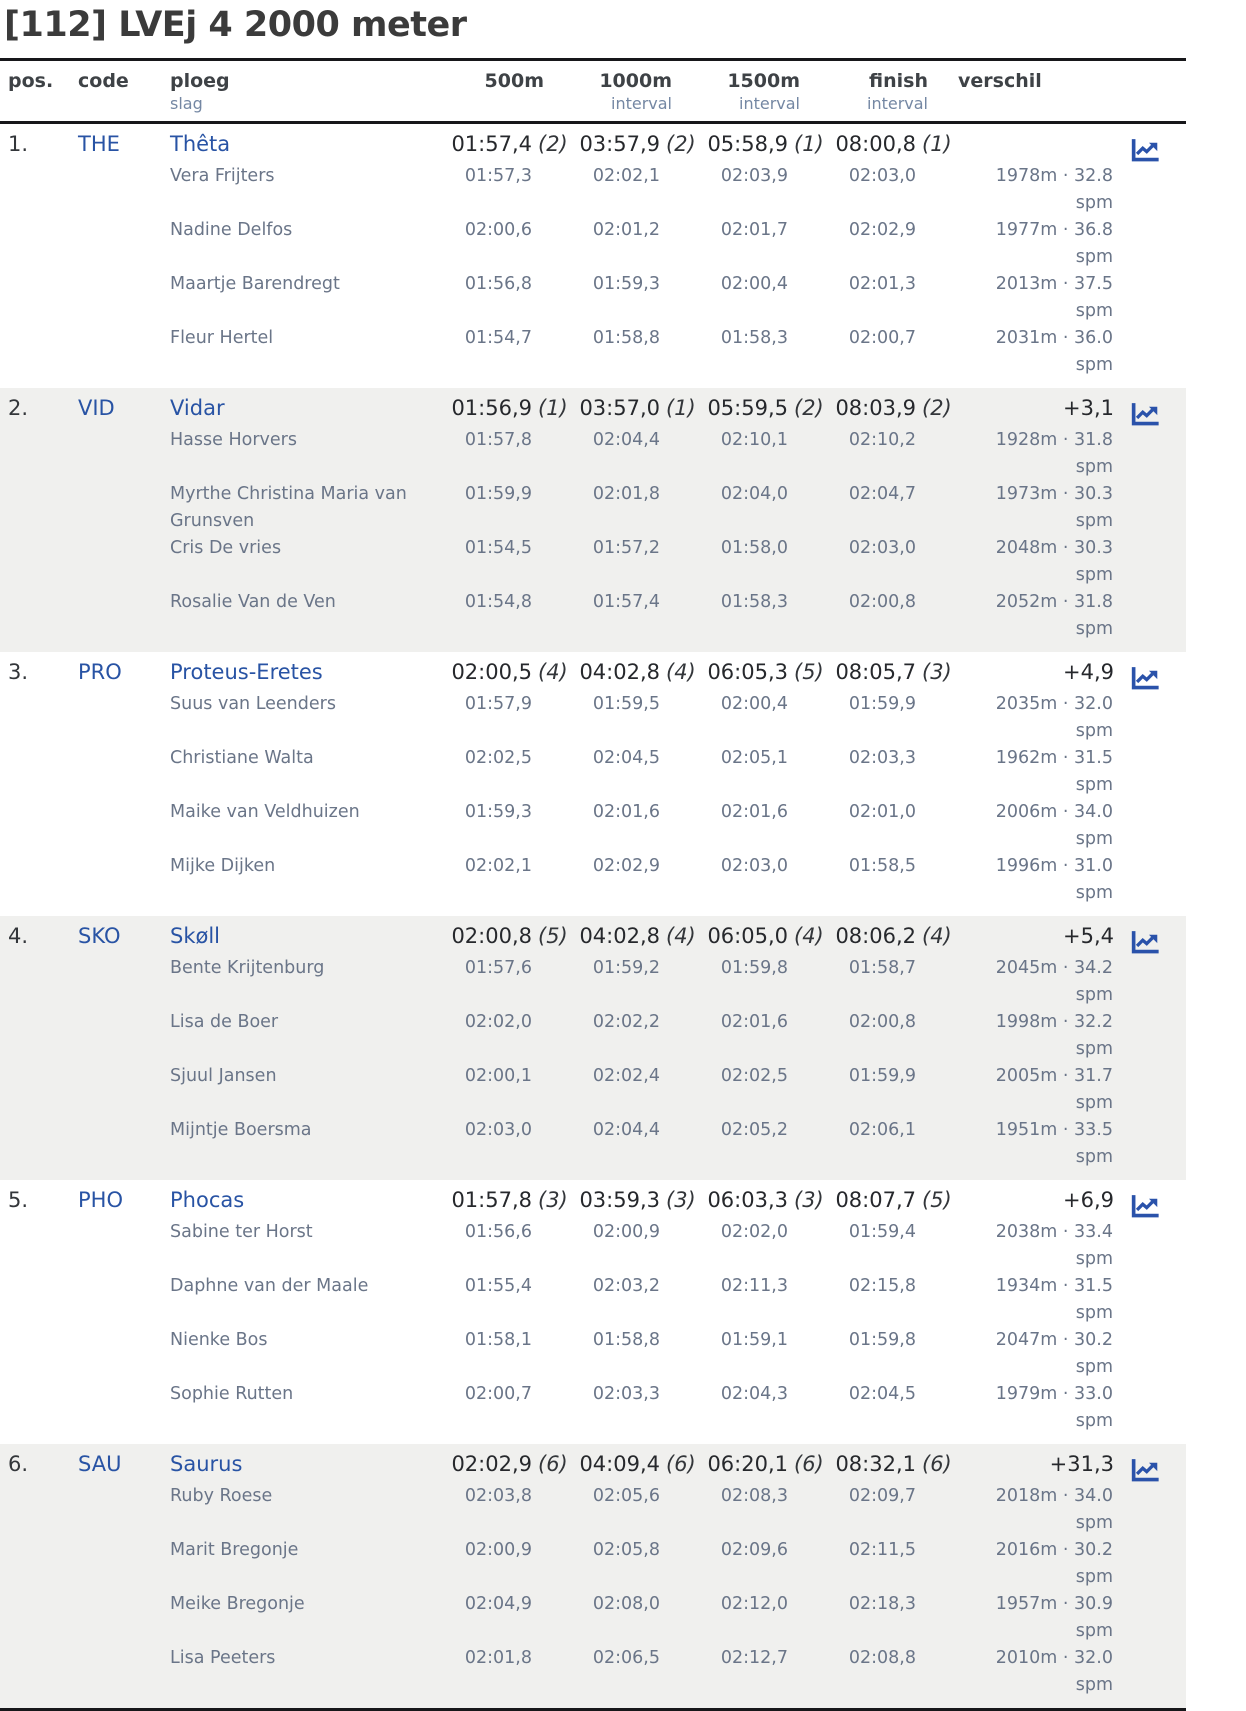 This screenshot has height=1711, width=1246. I want to click on rower-distance-strokes: 1934m · 31.5 spm, so click(1054, 1299).